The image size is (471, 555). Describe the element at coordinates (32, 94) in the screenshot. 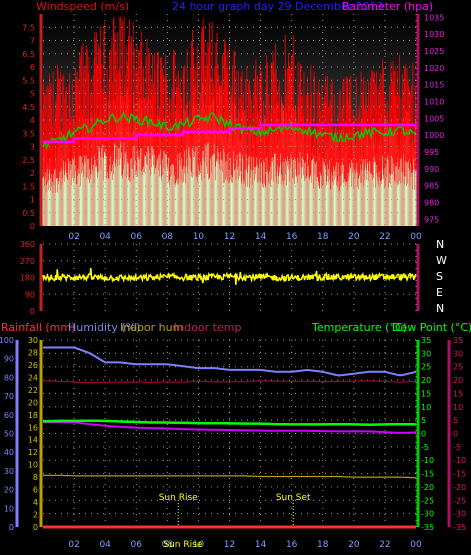

I see `wind-y-tick-label: 5` at that location.